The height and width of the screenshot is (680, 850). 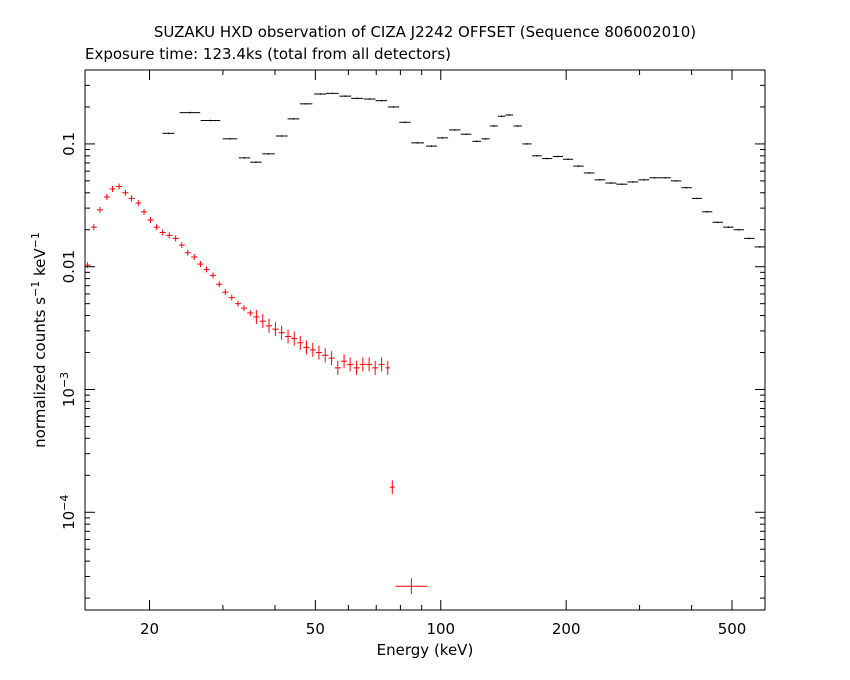 I want to click on x-tick-labels: 20 50 100 200 500, so click(x=443, y=629).